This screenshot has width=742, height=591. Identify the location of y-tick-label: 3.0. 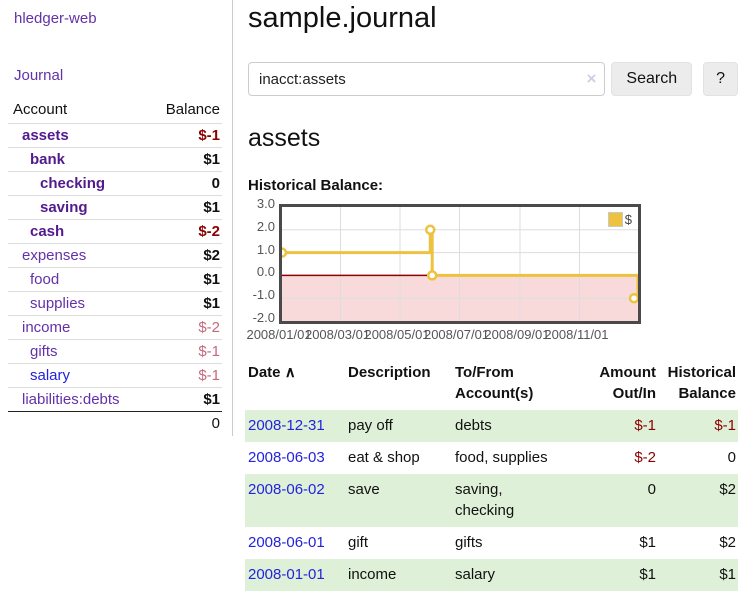
(265, 203).